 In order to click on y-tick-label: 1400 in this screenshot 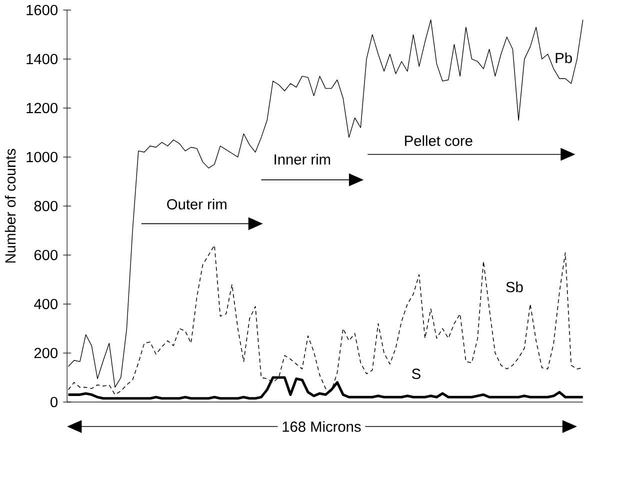, I will do `click(42, 59)`.